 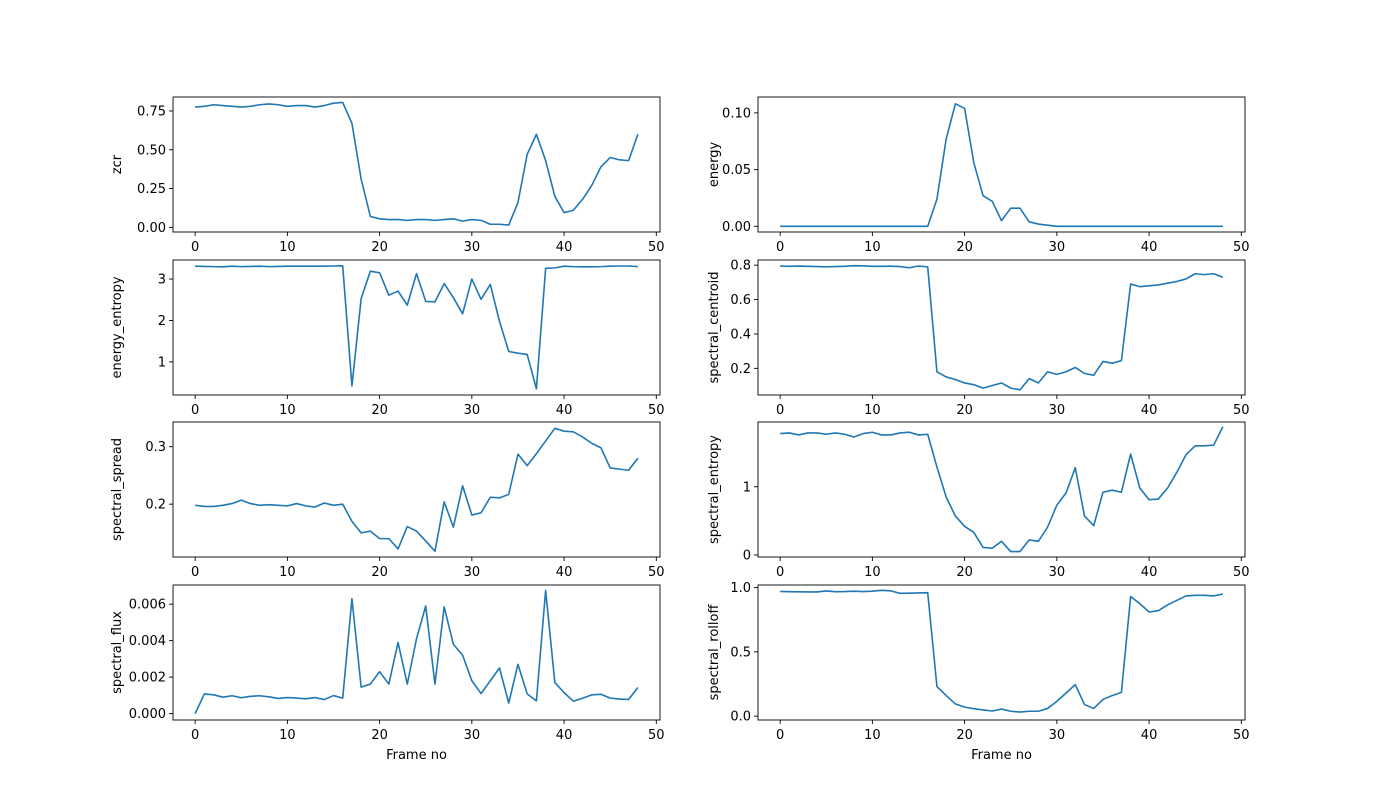 I want to click on spectral-rolloff-ytick-label: 0.0, so click(x=740, y=717).